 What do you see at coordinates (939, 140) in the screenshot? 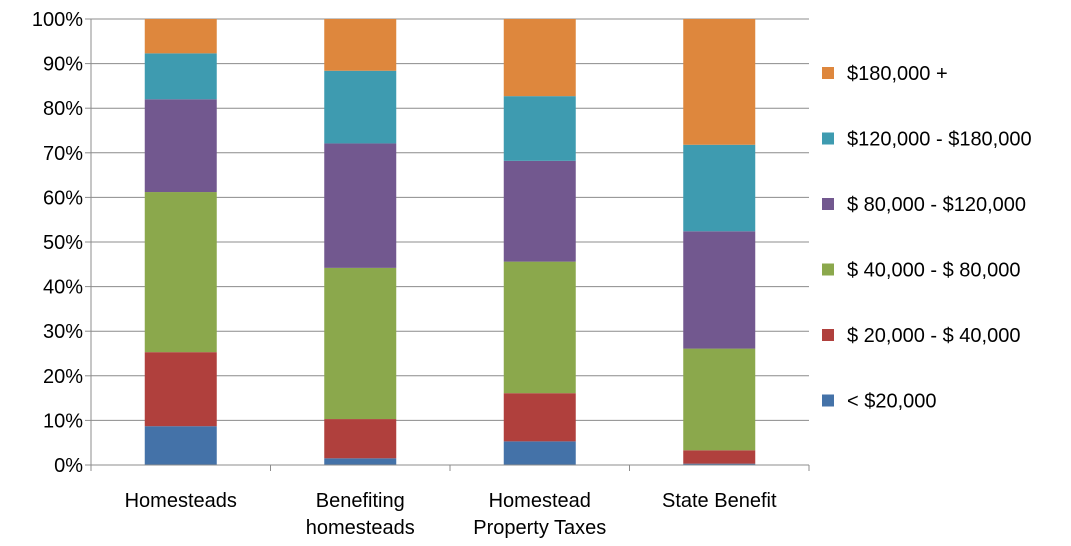
I see `legend-label: $120,000 - $180,000` at bounding box center [939, 140].